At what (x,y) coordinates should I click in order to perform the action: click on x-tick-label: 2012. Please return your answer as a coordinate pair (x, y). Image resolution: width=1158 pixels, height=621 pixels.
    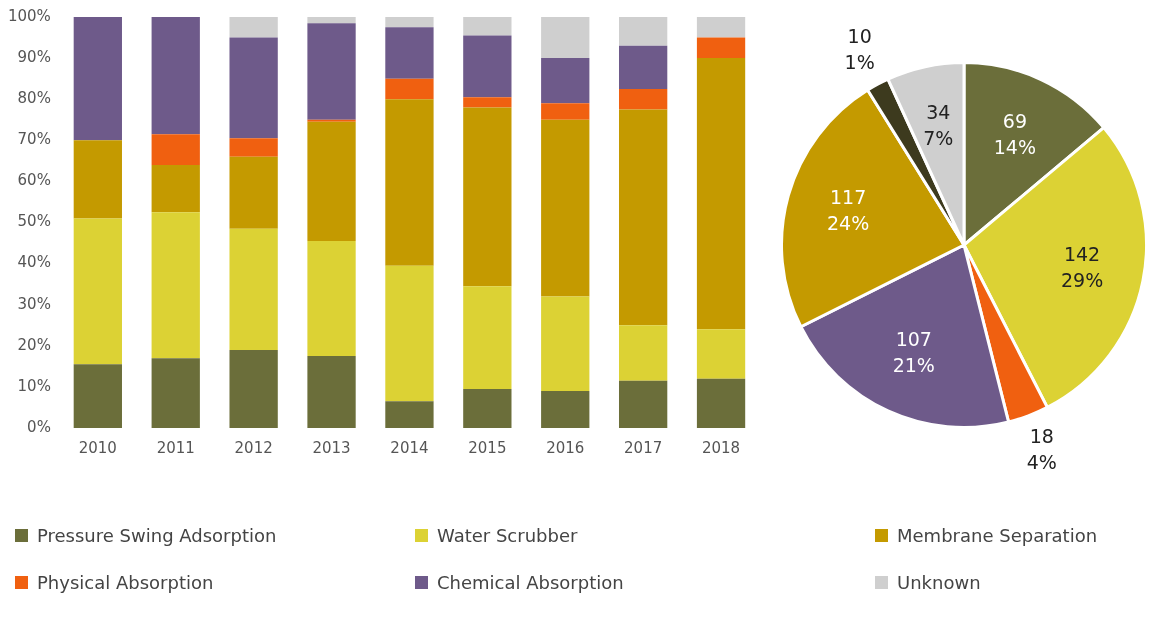
    Looking at the image, I should click on (253, 447).